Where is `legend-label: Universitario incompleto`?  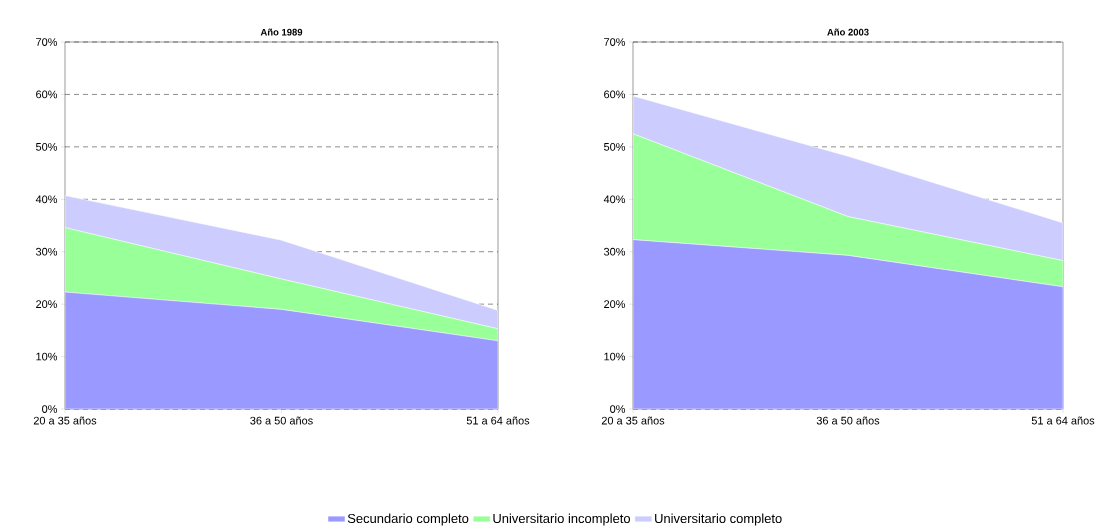
legend-label: Universitario incompleto is located at coordinates (562, 519).